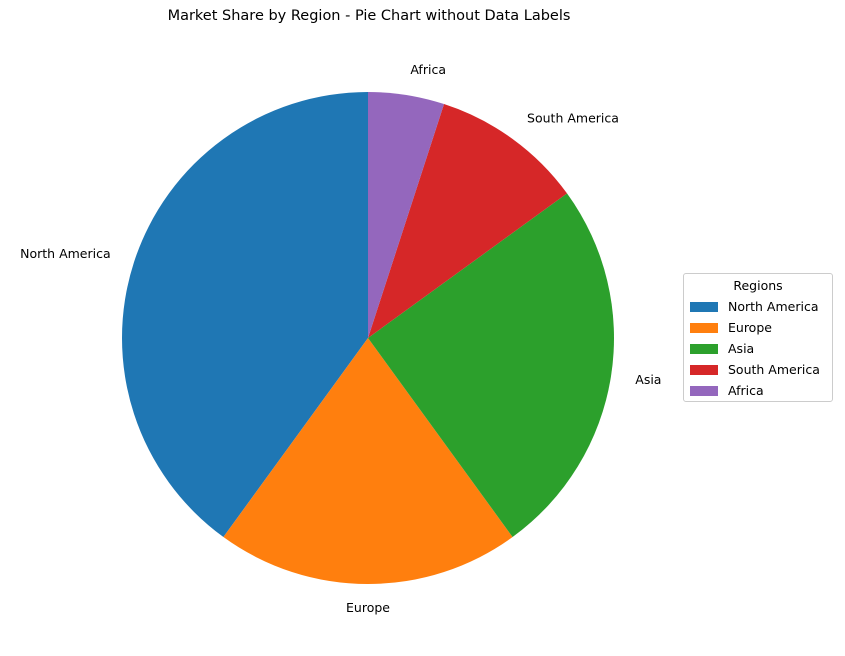 Image resolution: width=845 pixels, height=656 pixels. I want to click on legend-title: Regions, so click(758, 285).